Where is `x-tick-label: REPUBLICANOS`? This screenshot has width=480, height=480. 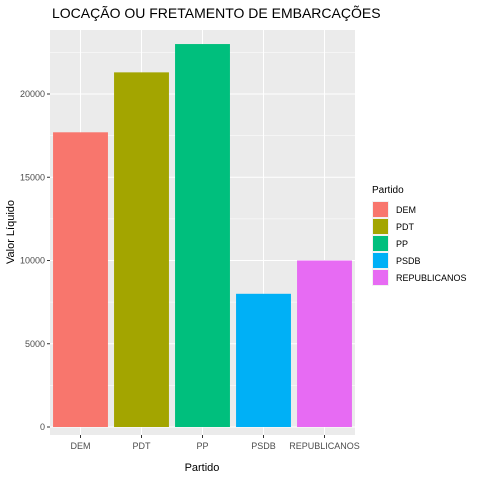 x-tick-label: REPUBLICANOS is located at coordinates (324, 446).